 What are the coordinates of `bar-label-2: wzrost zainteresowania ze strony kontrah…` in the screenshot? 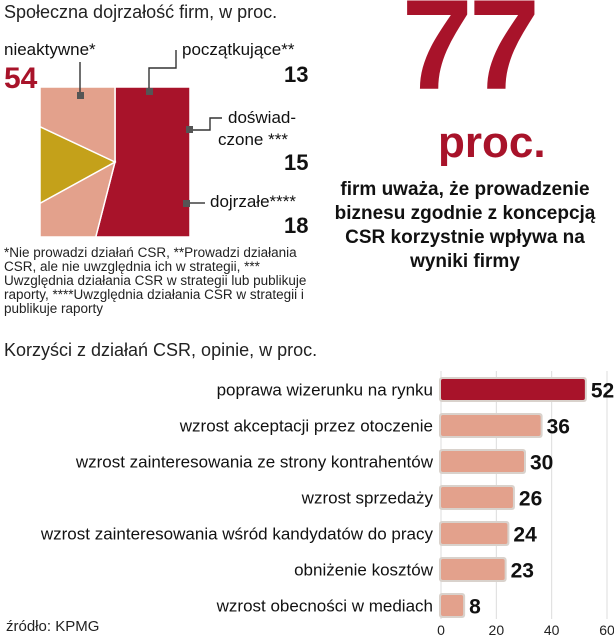 It's located at (254, 462).